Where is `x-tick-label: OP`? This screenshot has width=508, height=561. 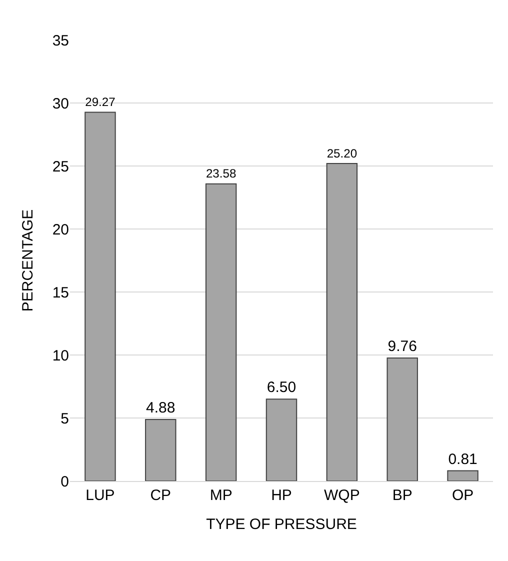 x-tick-label: OP is located at coordinates (463, 495).